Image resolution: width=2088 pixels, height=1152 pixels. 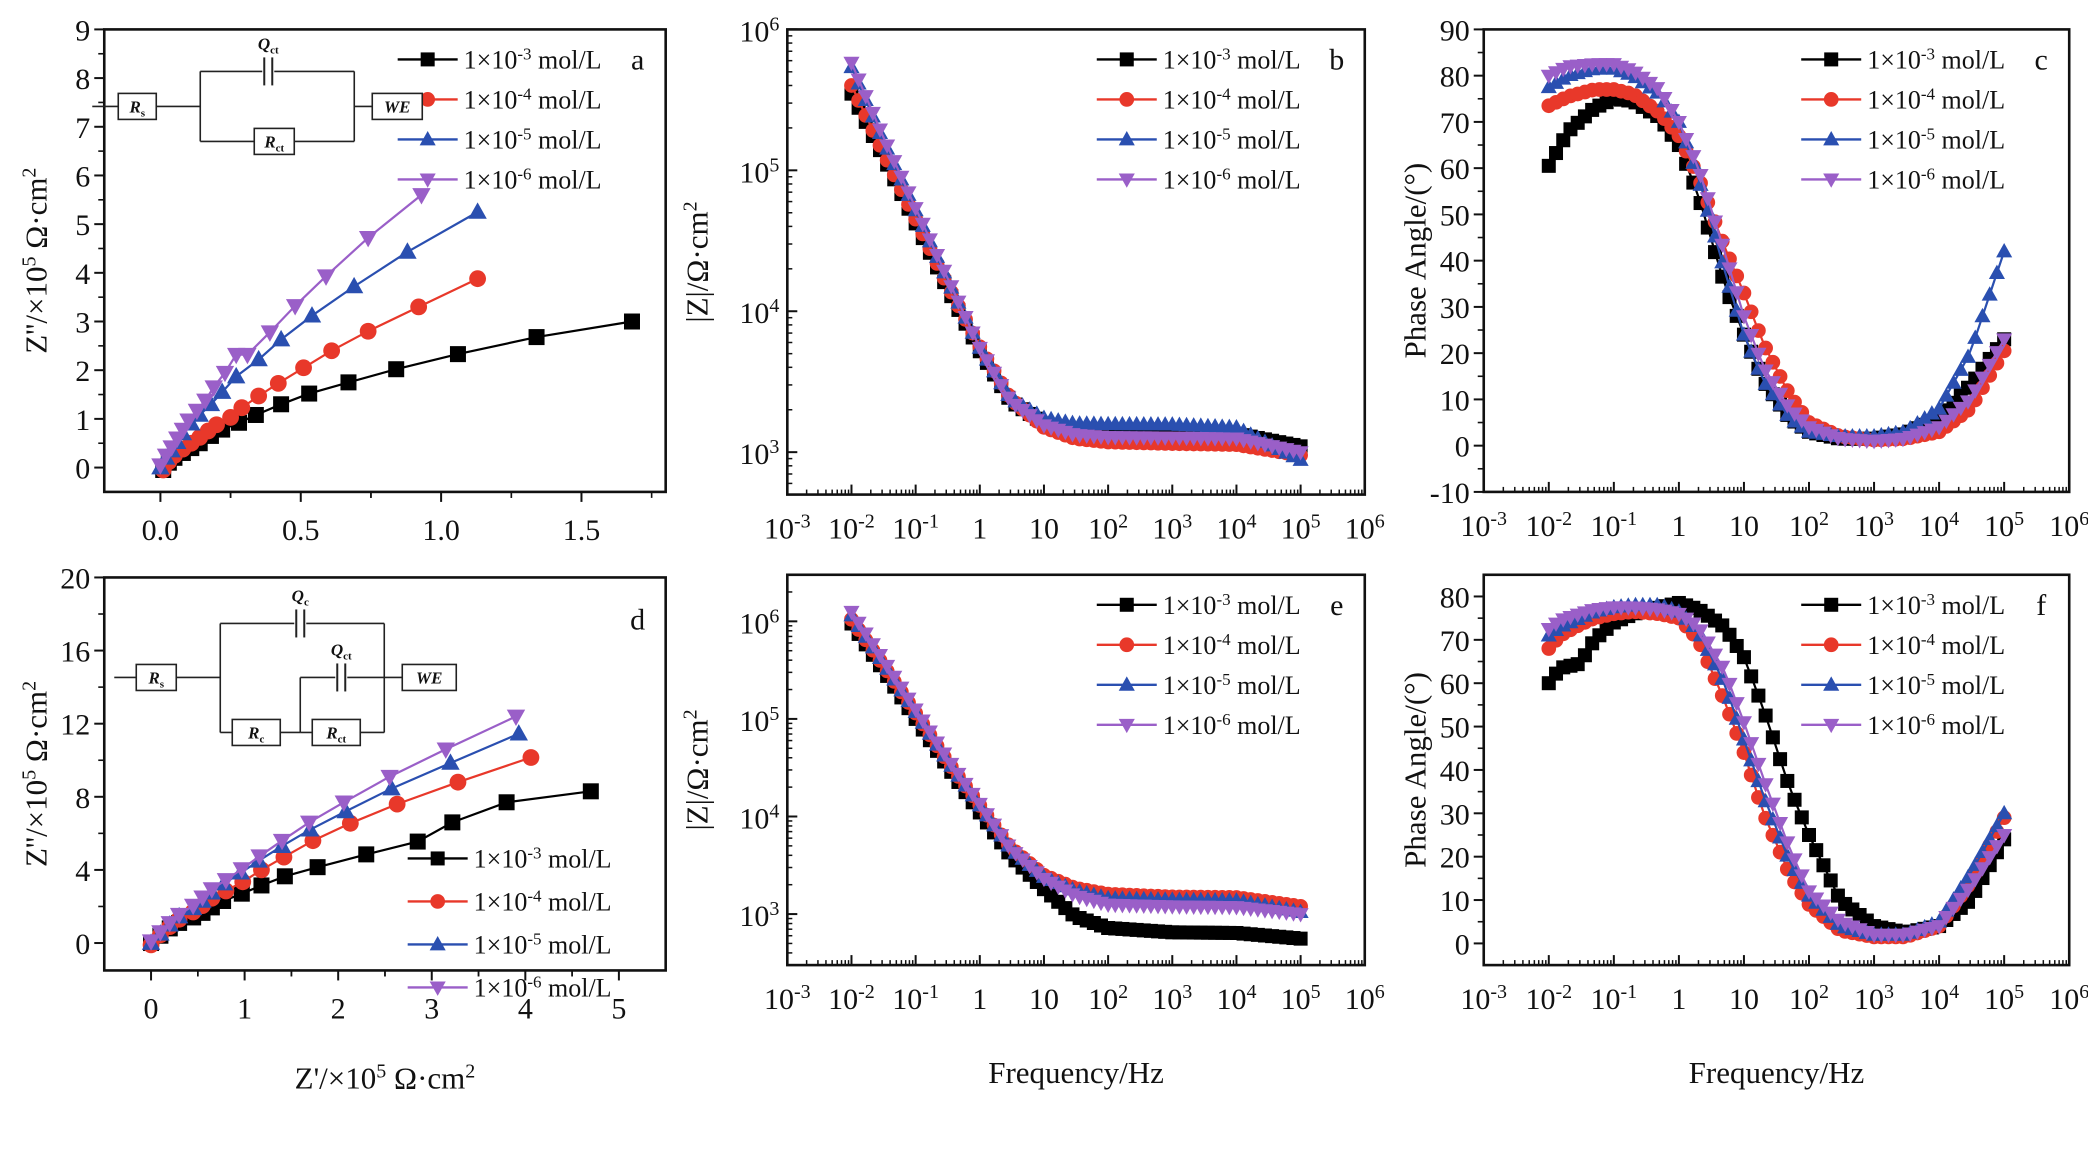 What do you see at coordinates (256, 732) in the screenshot?
I see `rc-resistor` at bounding box center [256, 732].